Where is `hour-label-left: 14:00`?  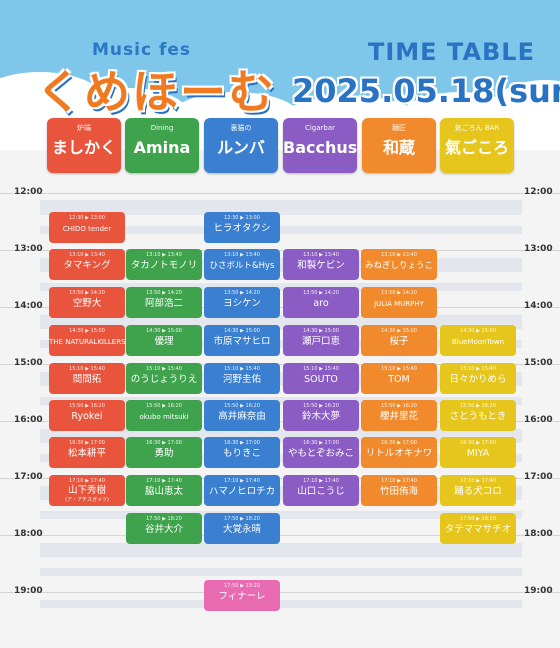 hour-label-left: 14:00 is located at coordinates (28, 306).